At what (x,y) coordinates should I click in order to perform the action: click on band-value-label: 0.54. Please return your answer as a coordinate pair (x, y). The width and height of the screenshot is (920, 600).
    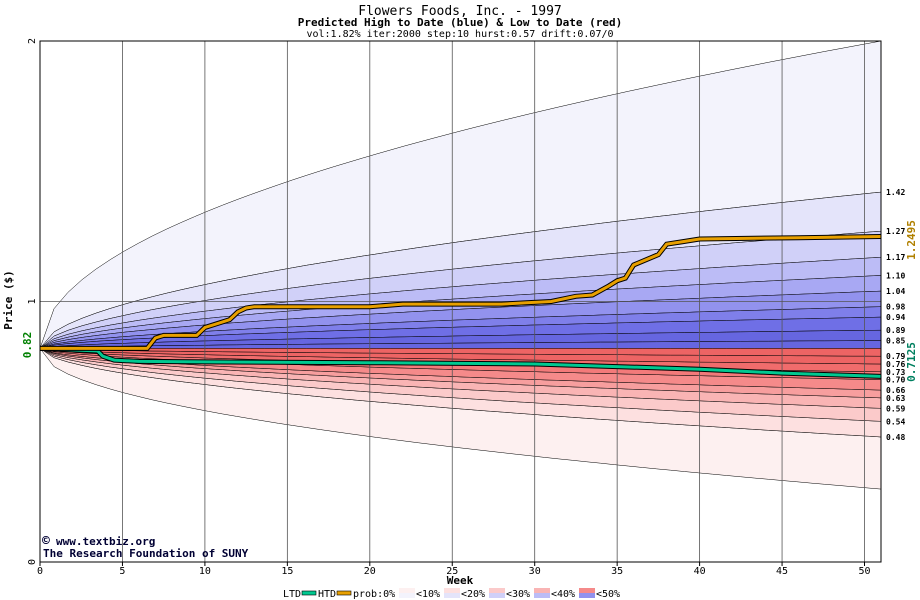
    Looking at the image, I should click on (895, 421).